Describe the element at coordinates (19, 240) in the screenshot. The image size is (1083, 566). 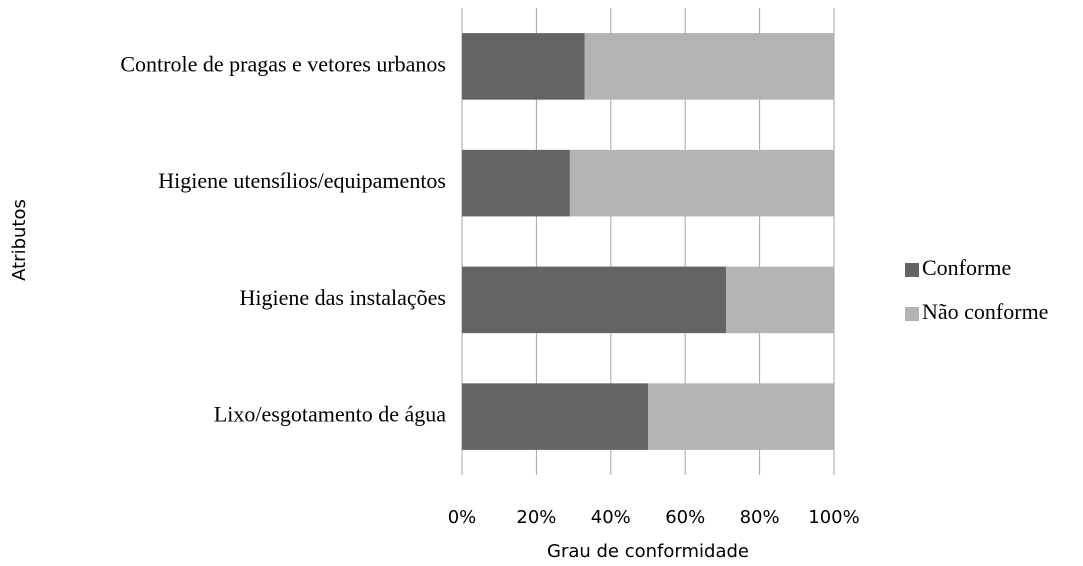
I see `y-axis-title: Atributos` at that location.